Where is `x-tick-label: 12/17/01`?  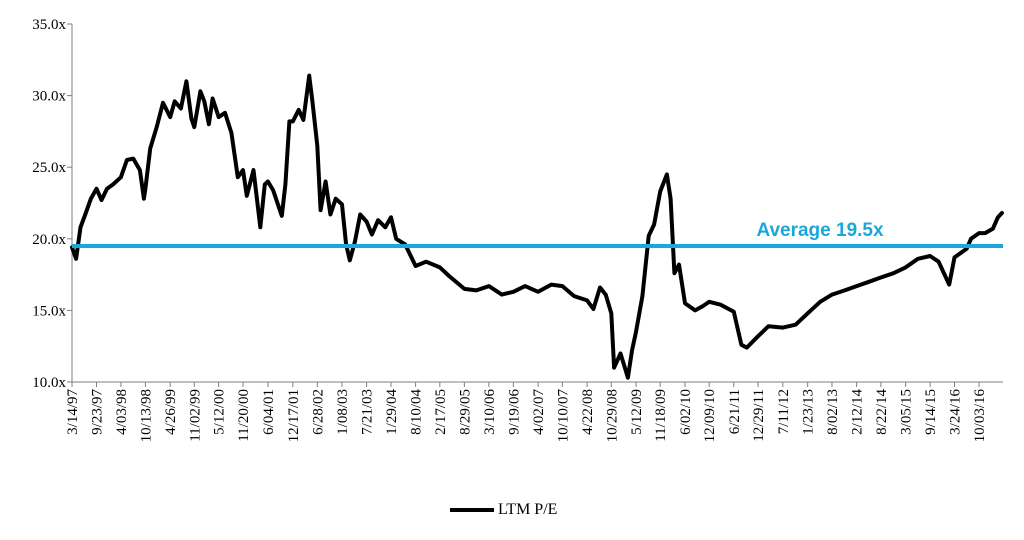
x-tick-label: 12/17/01 is located at coordinates (294, 415).